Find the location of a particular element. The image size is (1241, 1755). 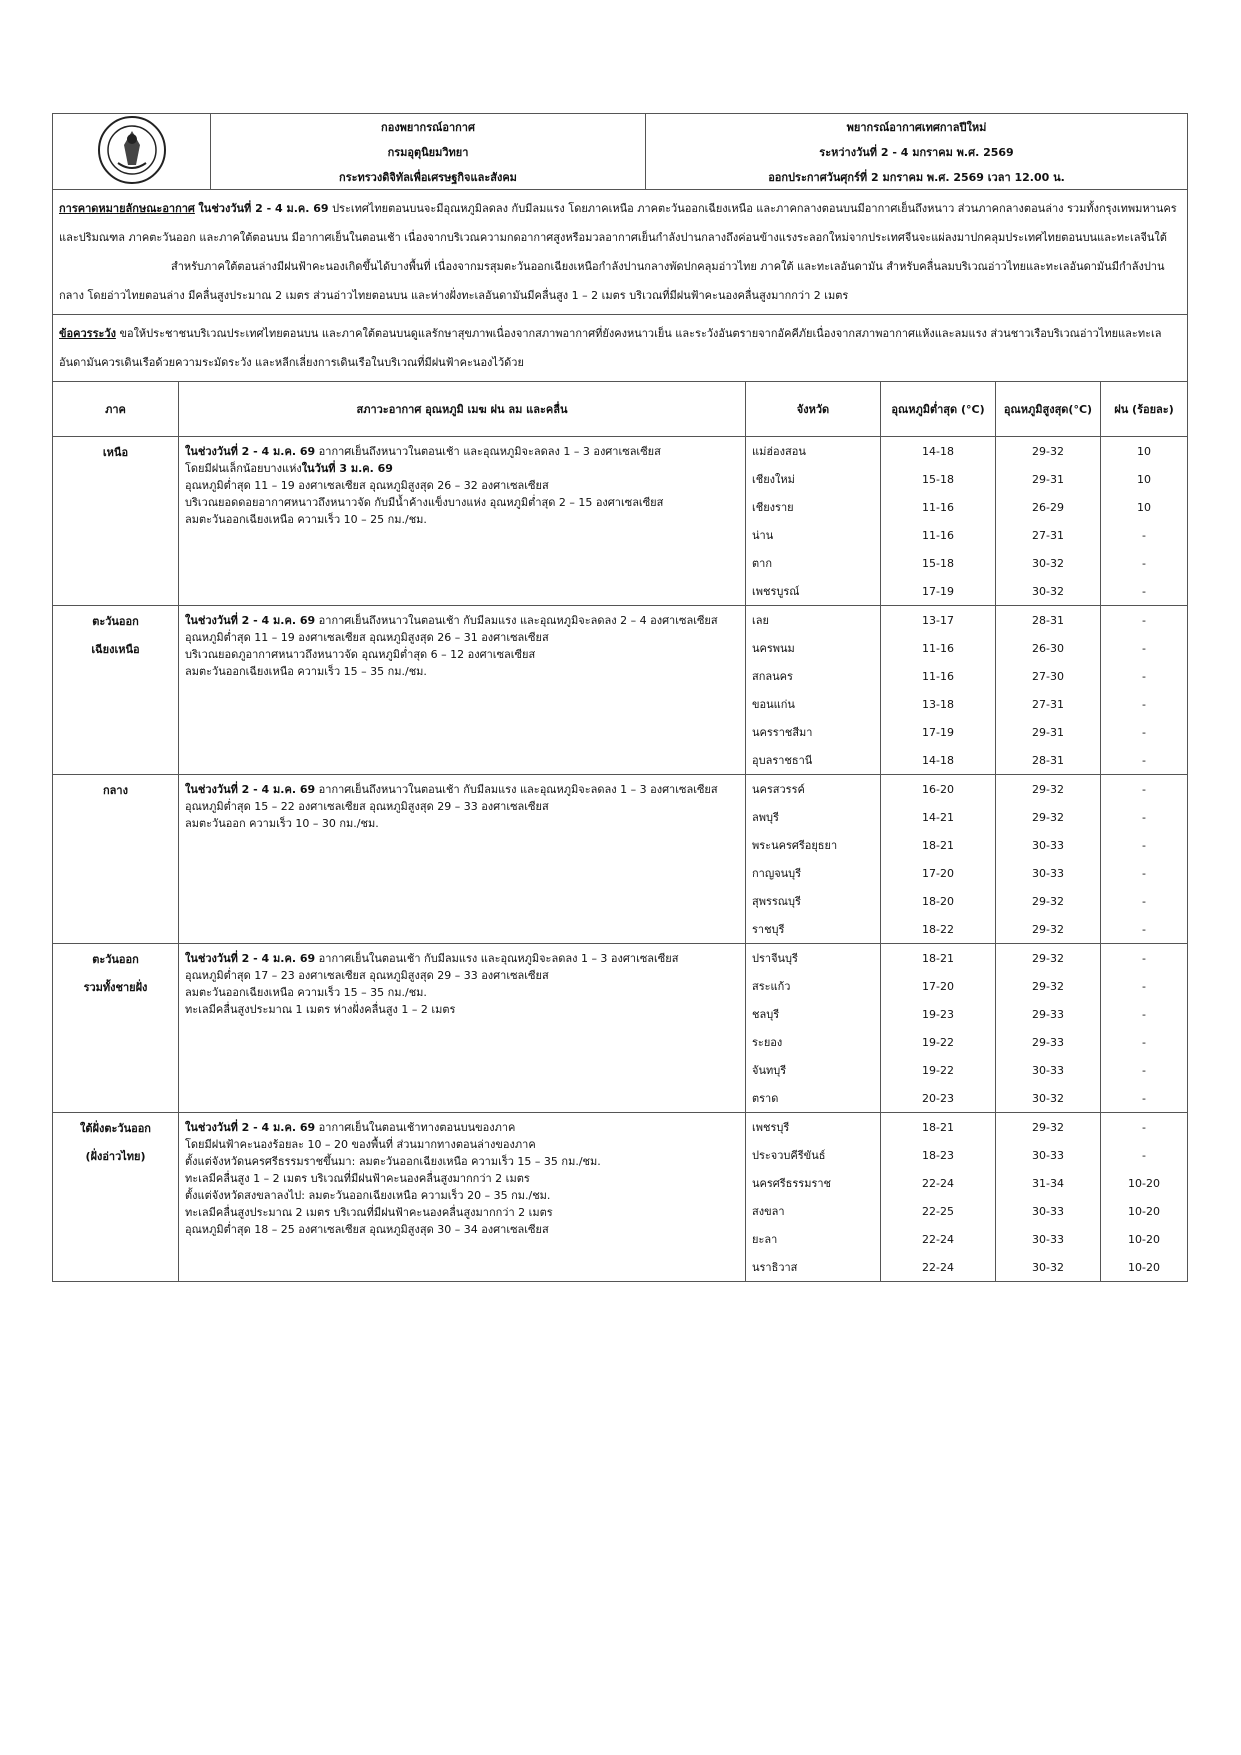

province: เชียงใหม่ is located at coordinates (813, 479).